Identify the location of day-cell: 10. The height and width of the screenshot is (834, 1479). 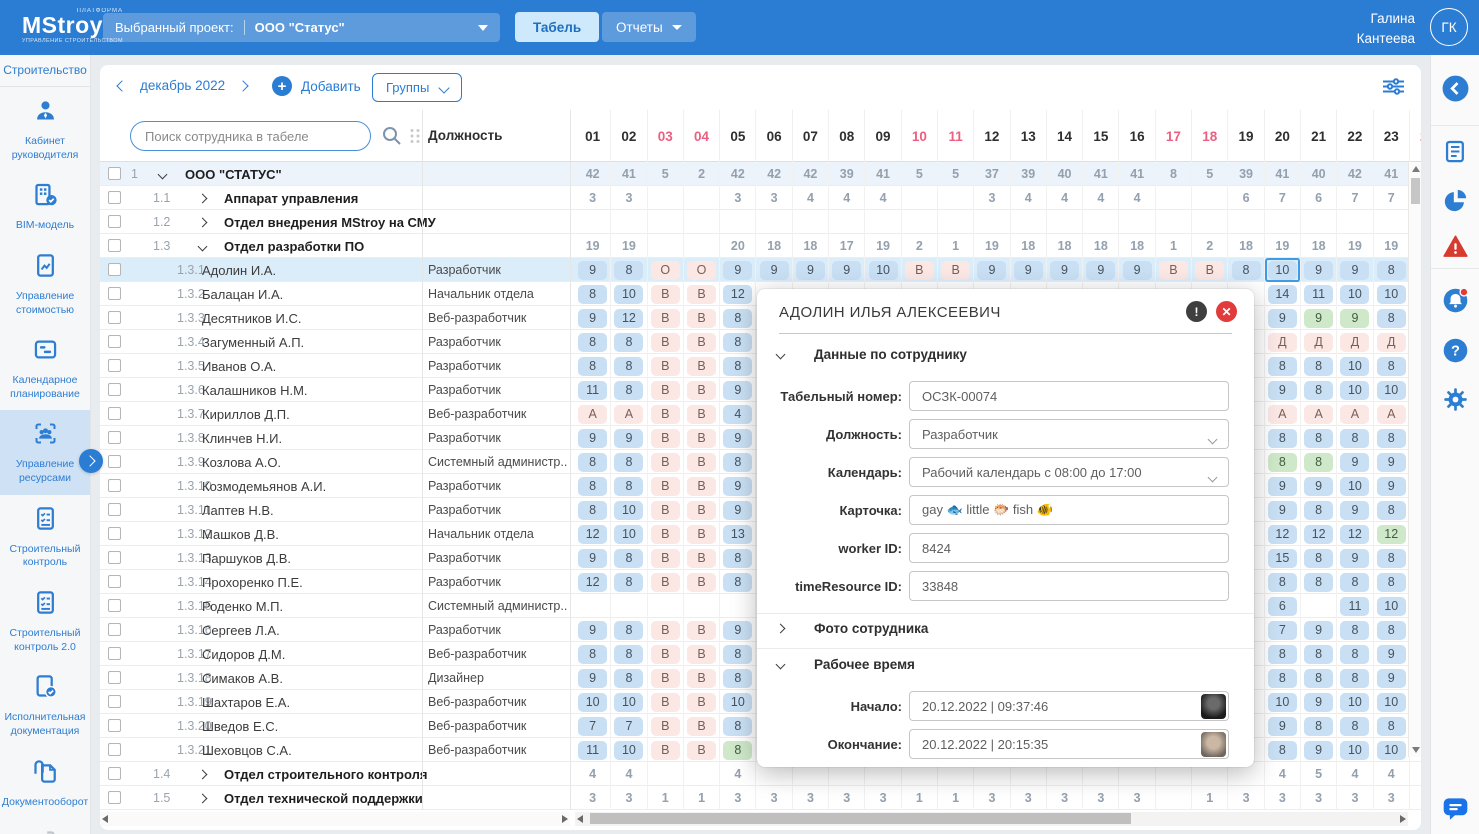
(629, 750).